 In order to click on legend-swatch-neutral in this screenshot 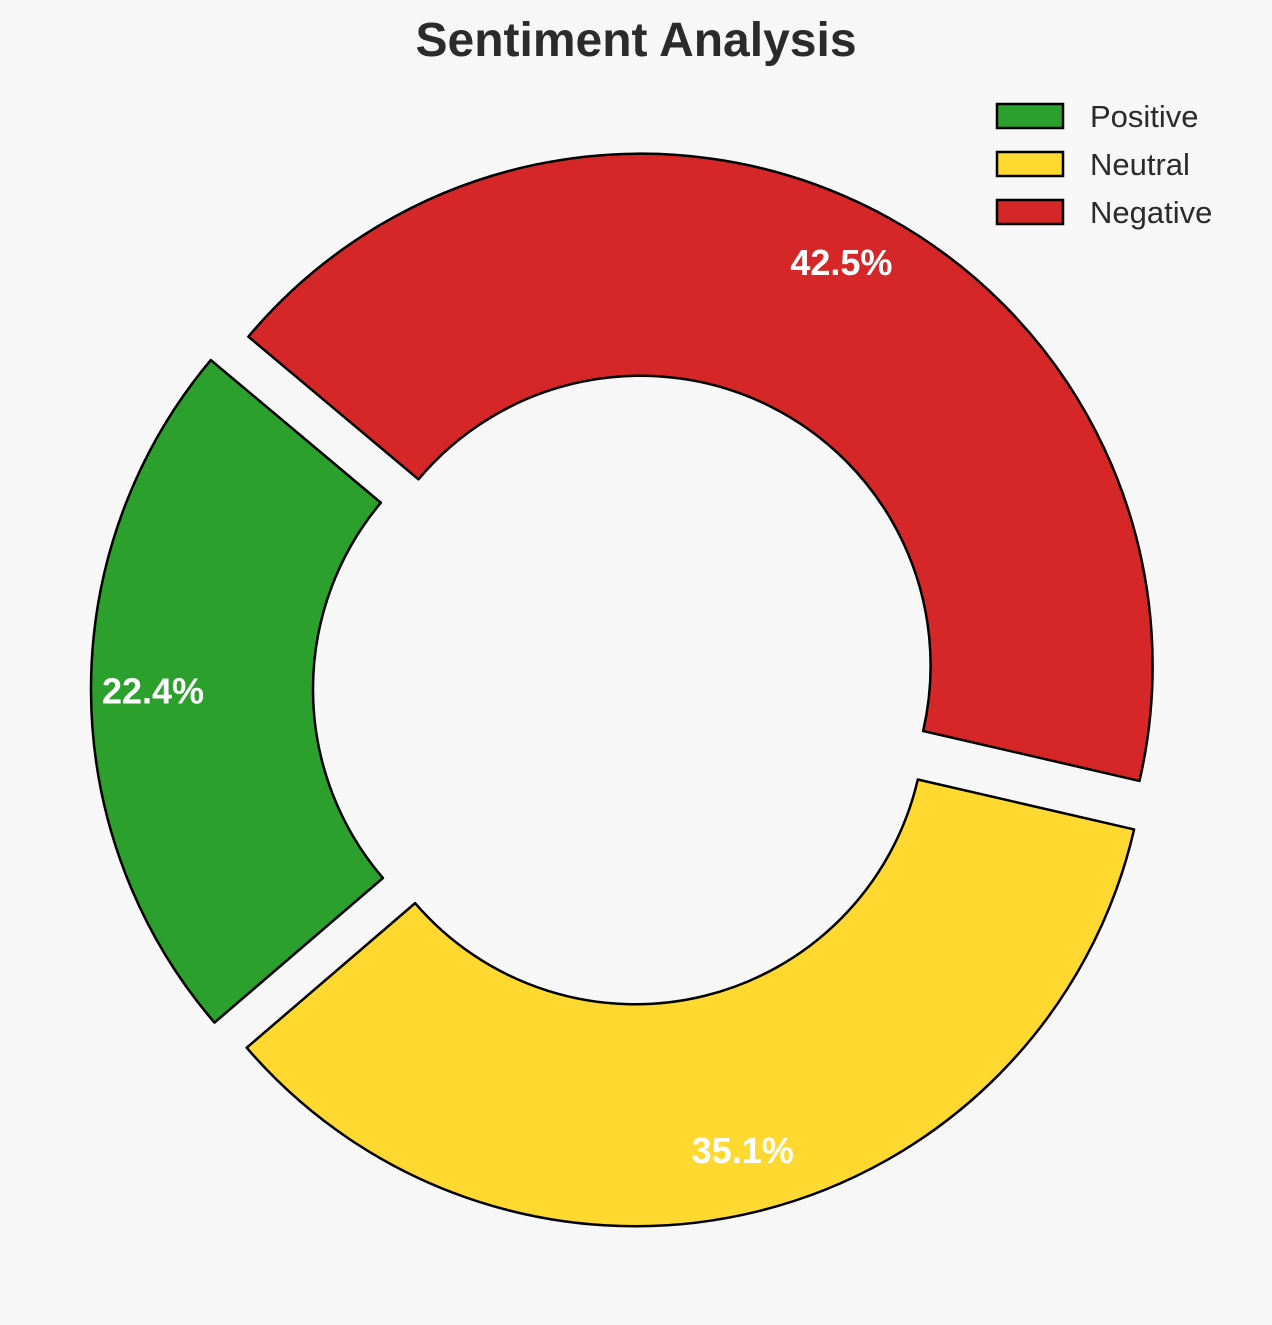, I will do `click(1030, 164)`.